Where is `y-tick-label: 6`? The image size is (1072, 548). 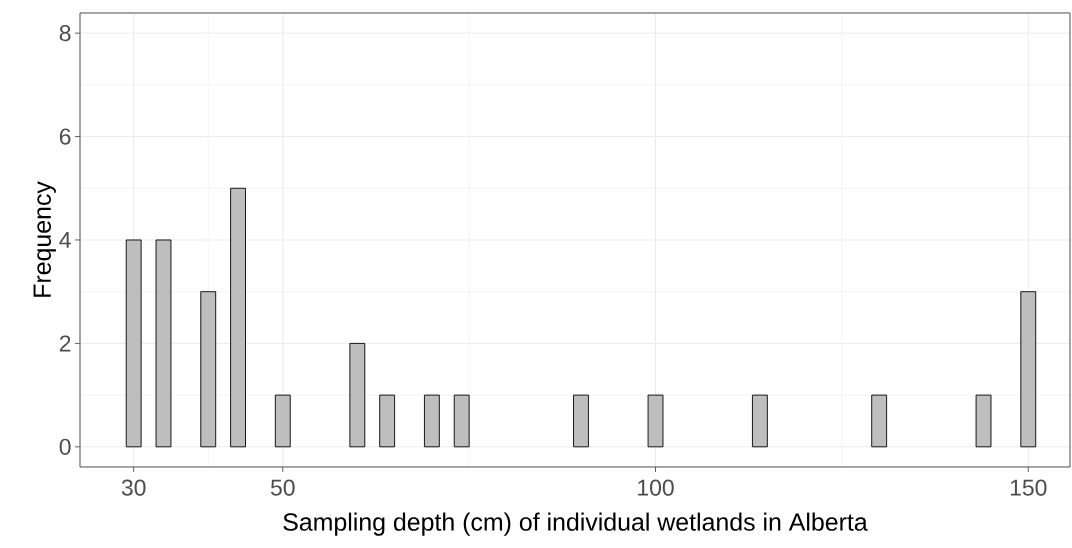
y-tick-label: 6 is located at coordinates (65, 136).